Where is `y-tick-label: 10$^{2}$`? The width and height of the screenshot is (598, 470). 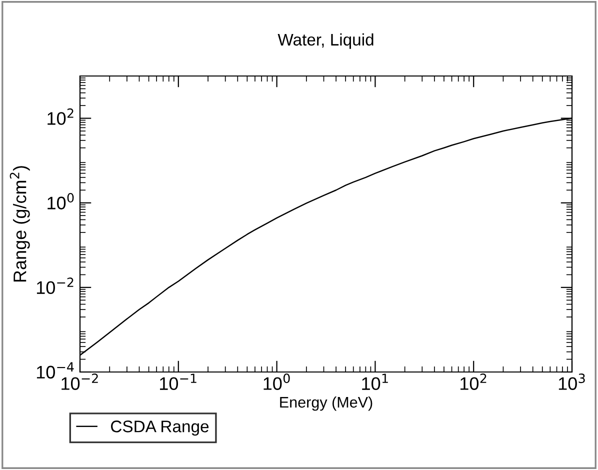 y-tick-label: 10$^{2}$ is located at coordinates (61, 116).